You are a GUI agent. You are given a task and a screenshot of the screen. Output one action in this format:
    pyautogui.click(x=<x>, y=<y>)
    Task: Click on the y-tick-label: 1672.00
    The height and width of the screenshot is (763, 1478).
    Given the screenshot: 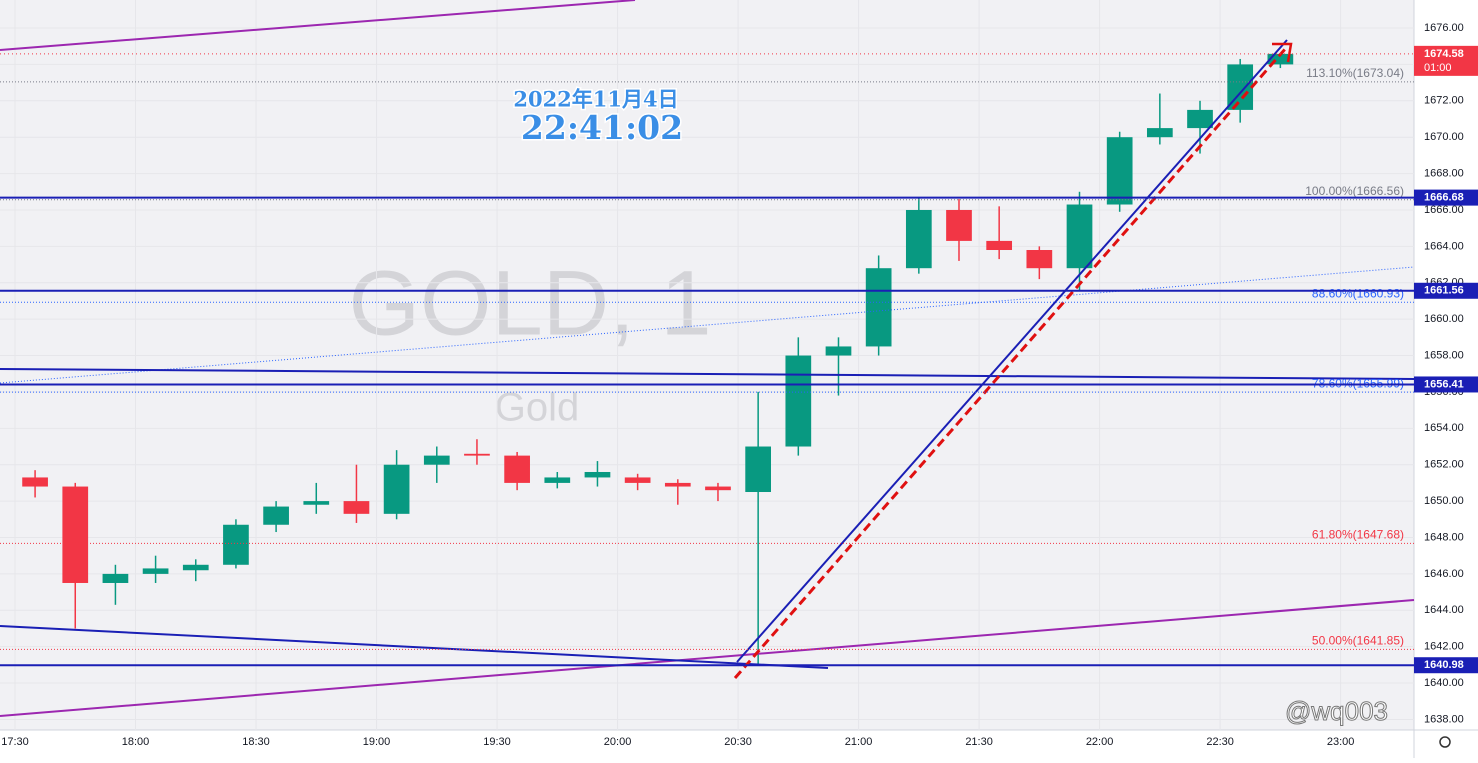 What is the action you would take?
    pyautogui.click(x=1444, y=101)
    